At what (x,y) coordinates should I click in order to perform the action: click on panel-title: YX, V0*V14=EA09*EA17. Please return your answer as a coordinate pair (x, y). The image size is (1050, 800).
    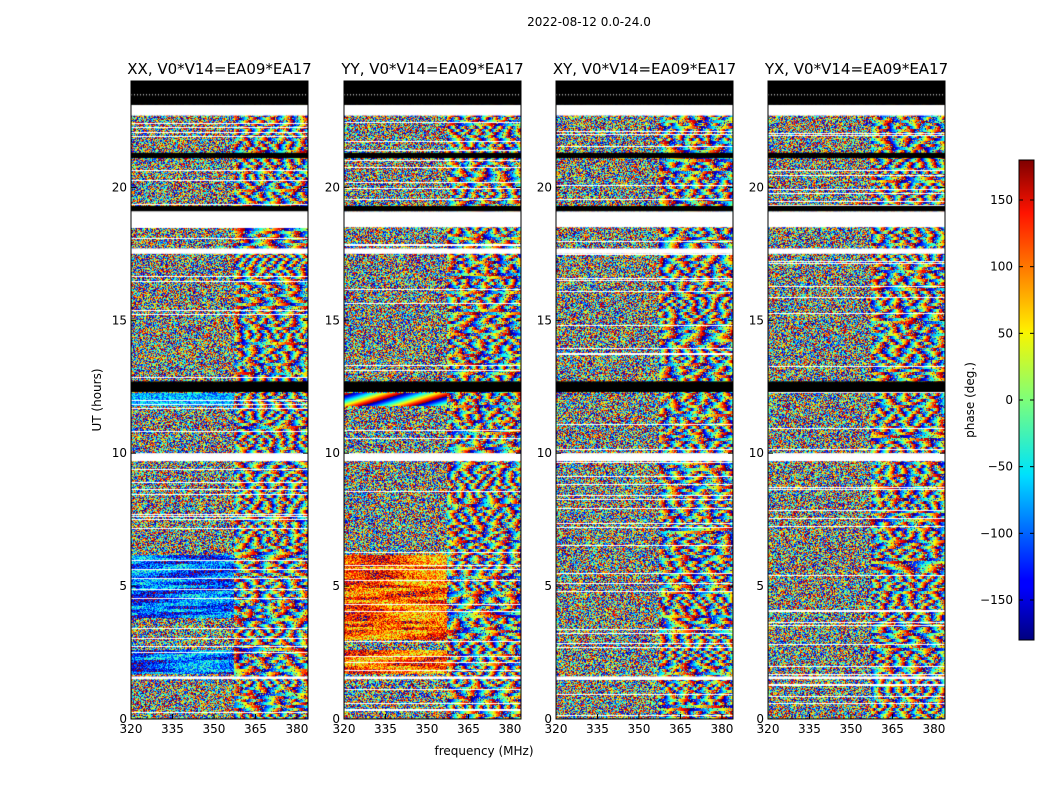
    Looking at the image, I should click on (856, 69).